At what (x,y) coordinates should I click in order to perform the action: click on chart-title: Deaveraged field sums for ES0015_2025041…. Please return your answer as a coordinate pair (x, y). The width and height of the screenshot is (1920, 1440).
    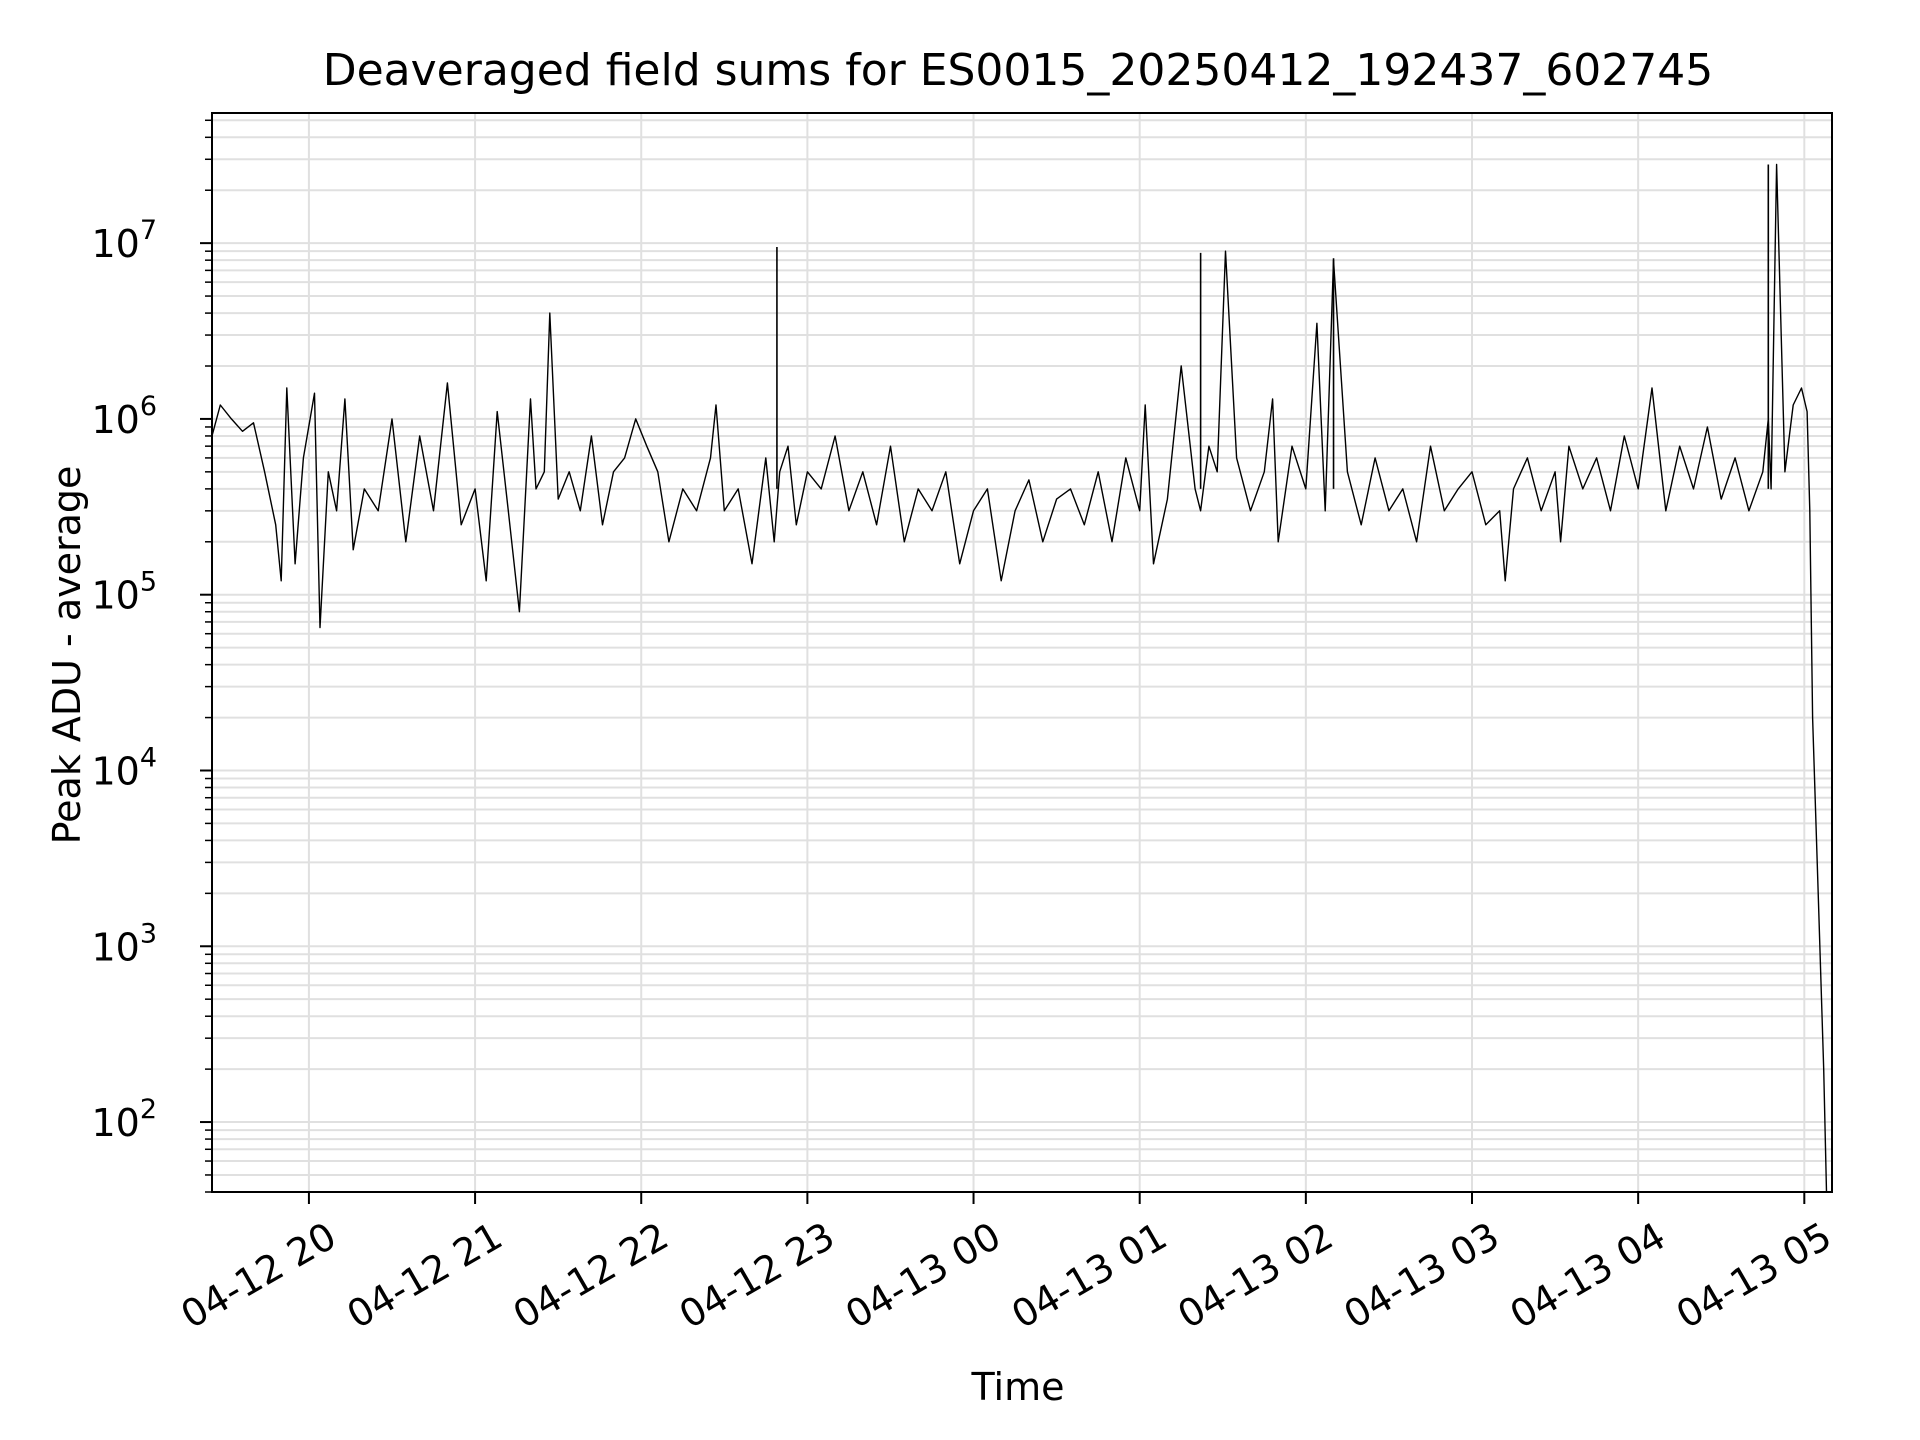
    Looking at the image, I should click on (1018, 70).